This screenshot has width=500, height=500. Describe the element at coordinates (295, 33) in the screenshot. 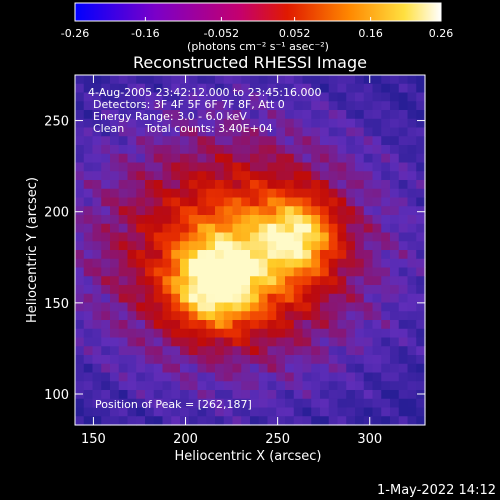

I see `colorbar-tick-label: 0.052` at that location.